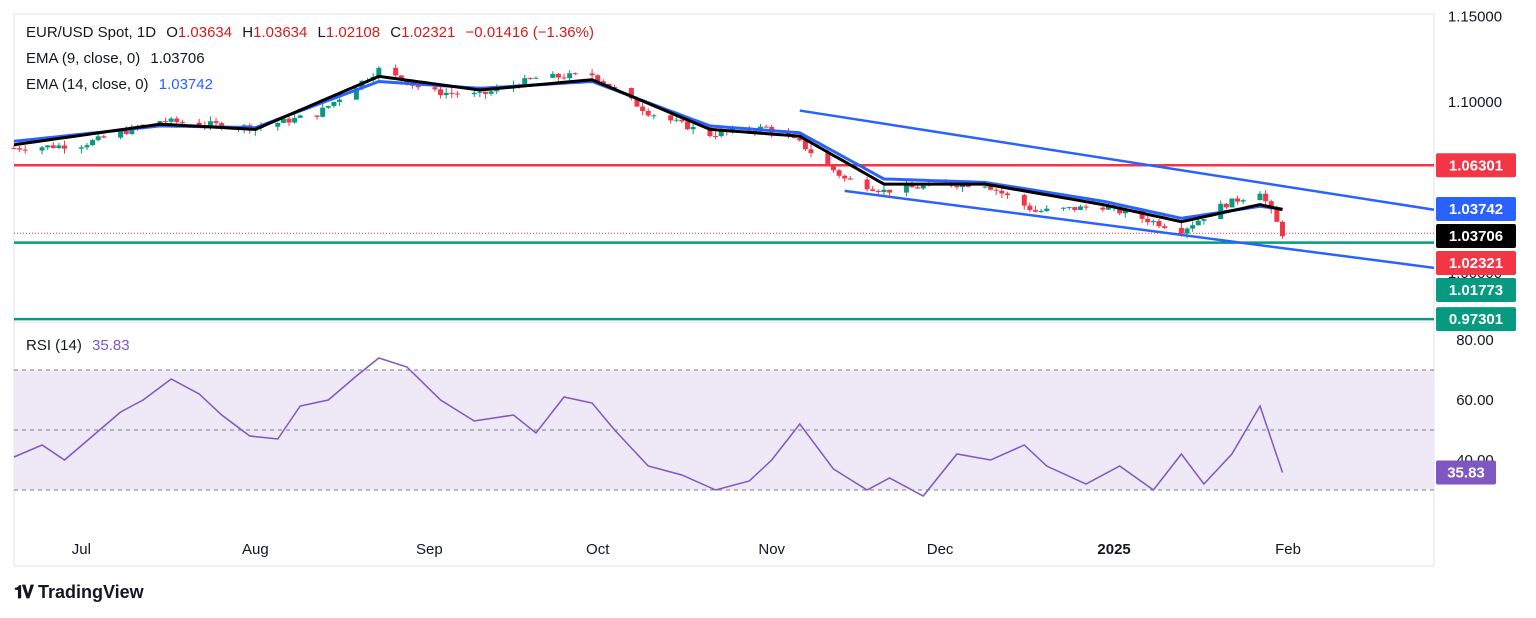 The width and height of the screenshot is (1536, 618). Describe the element at coordinates (1288, 549) in the screenshot. I see `time-axis-tick: Feb` at that location.